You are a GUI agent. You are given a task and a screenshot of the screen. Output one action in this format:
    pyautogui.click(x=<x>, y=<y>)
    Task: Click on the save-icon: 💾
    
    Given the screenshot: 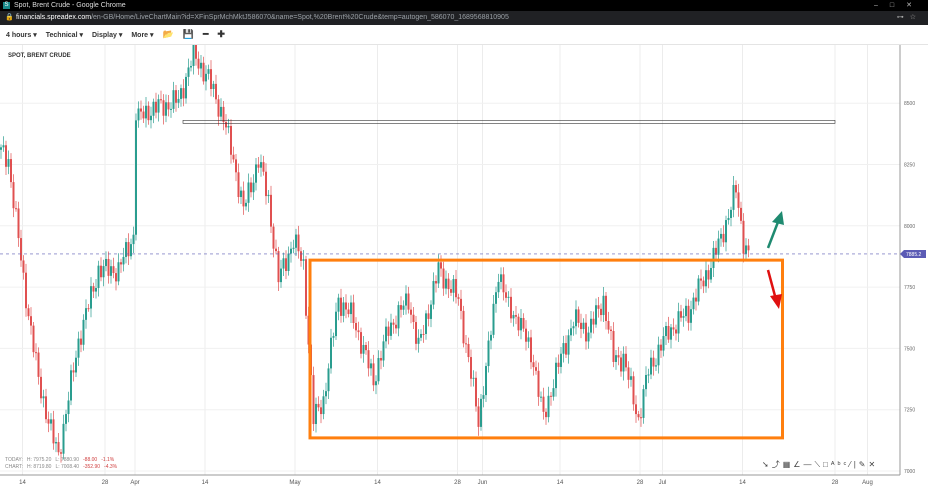 What is the action you would take?
    pyautogui.click(x=188, y=34)
    